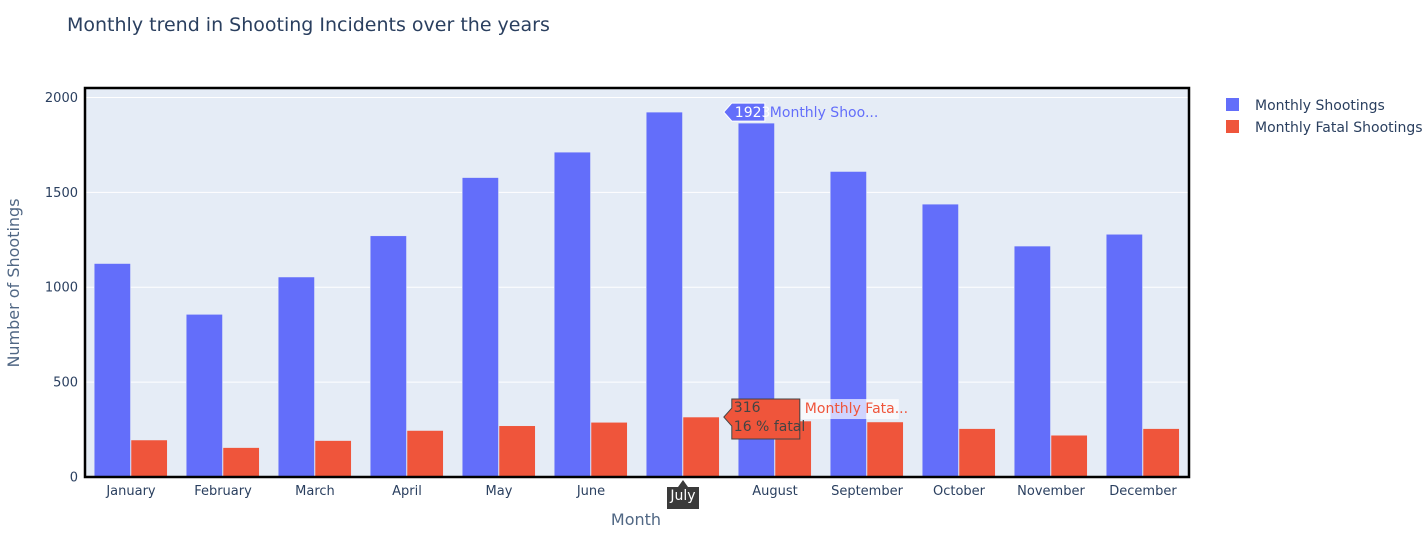 This screenshot has width=1424, height=541. I want to click on hover-fatal-box, so click(762, 419).